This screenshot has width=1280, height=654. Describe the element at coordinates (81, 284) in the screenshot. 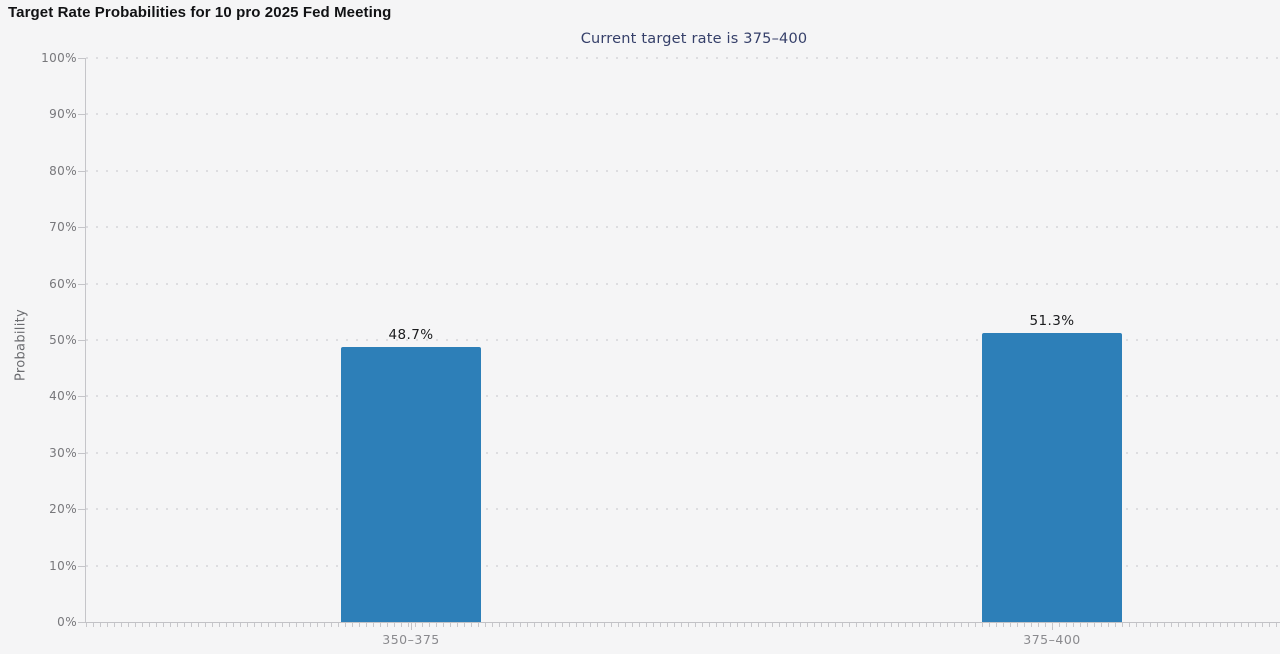

I see `y-axis-tick-60%` at that location.